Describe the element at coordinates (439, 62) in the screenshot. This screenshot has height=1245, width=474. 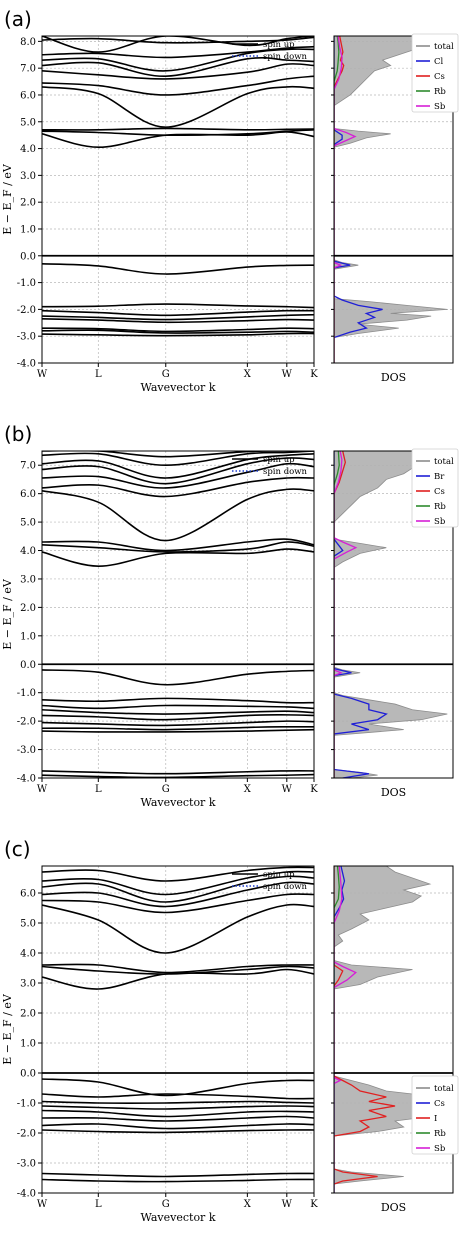
I see `dos-legend-label: Cl` at that location.